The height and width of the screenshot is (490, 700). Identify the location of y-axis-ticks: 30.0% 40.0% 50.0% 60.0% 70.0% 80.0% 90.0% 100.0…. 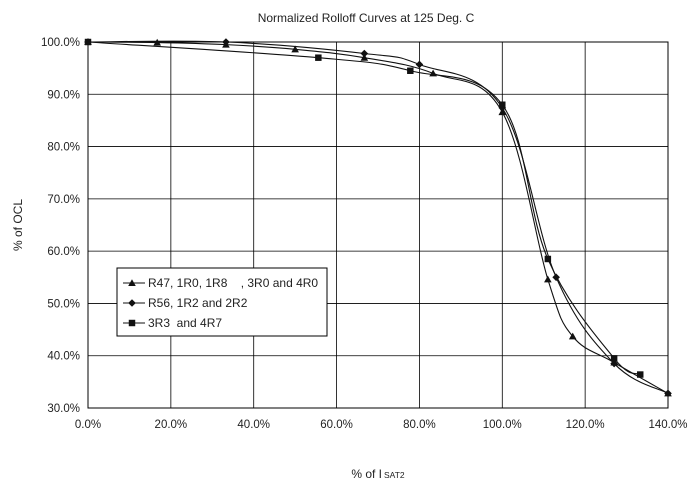
(60, 226).